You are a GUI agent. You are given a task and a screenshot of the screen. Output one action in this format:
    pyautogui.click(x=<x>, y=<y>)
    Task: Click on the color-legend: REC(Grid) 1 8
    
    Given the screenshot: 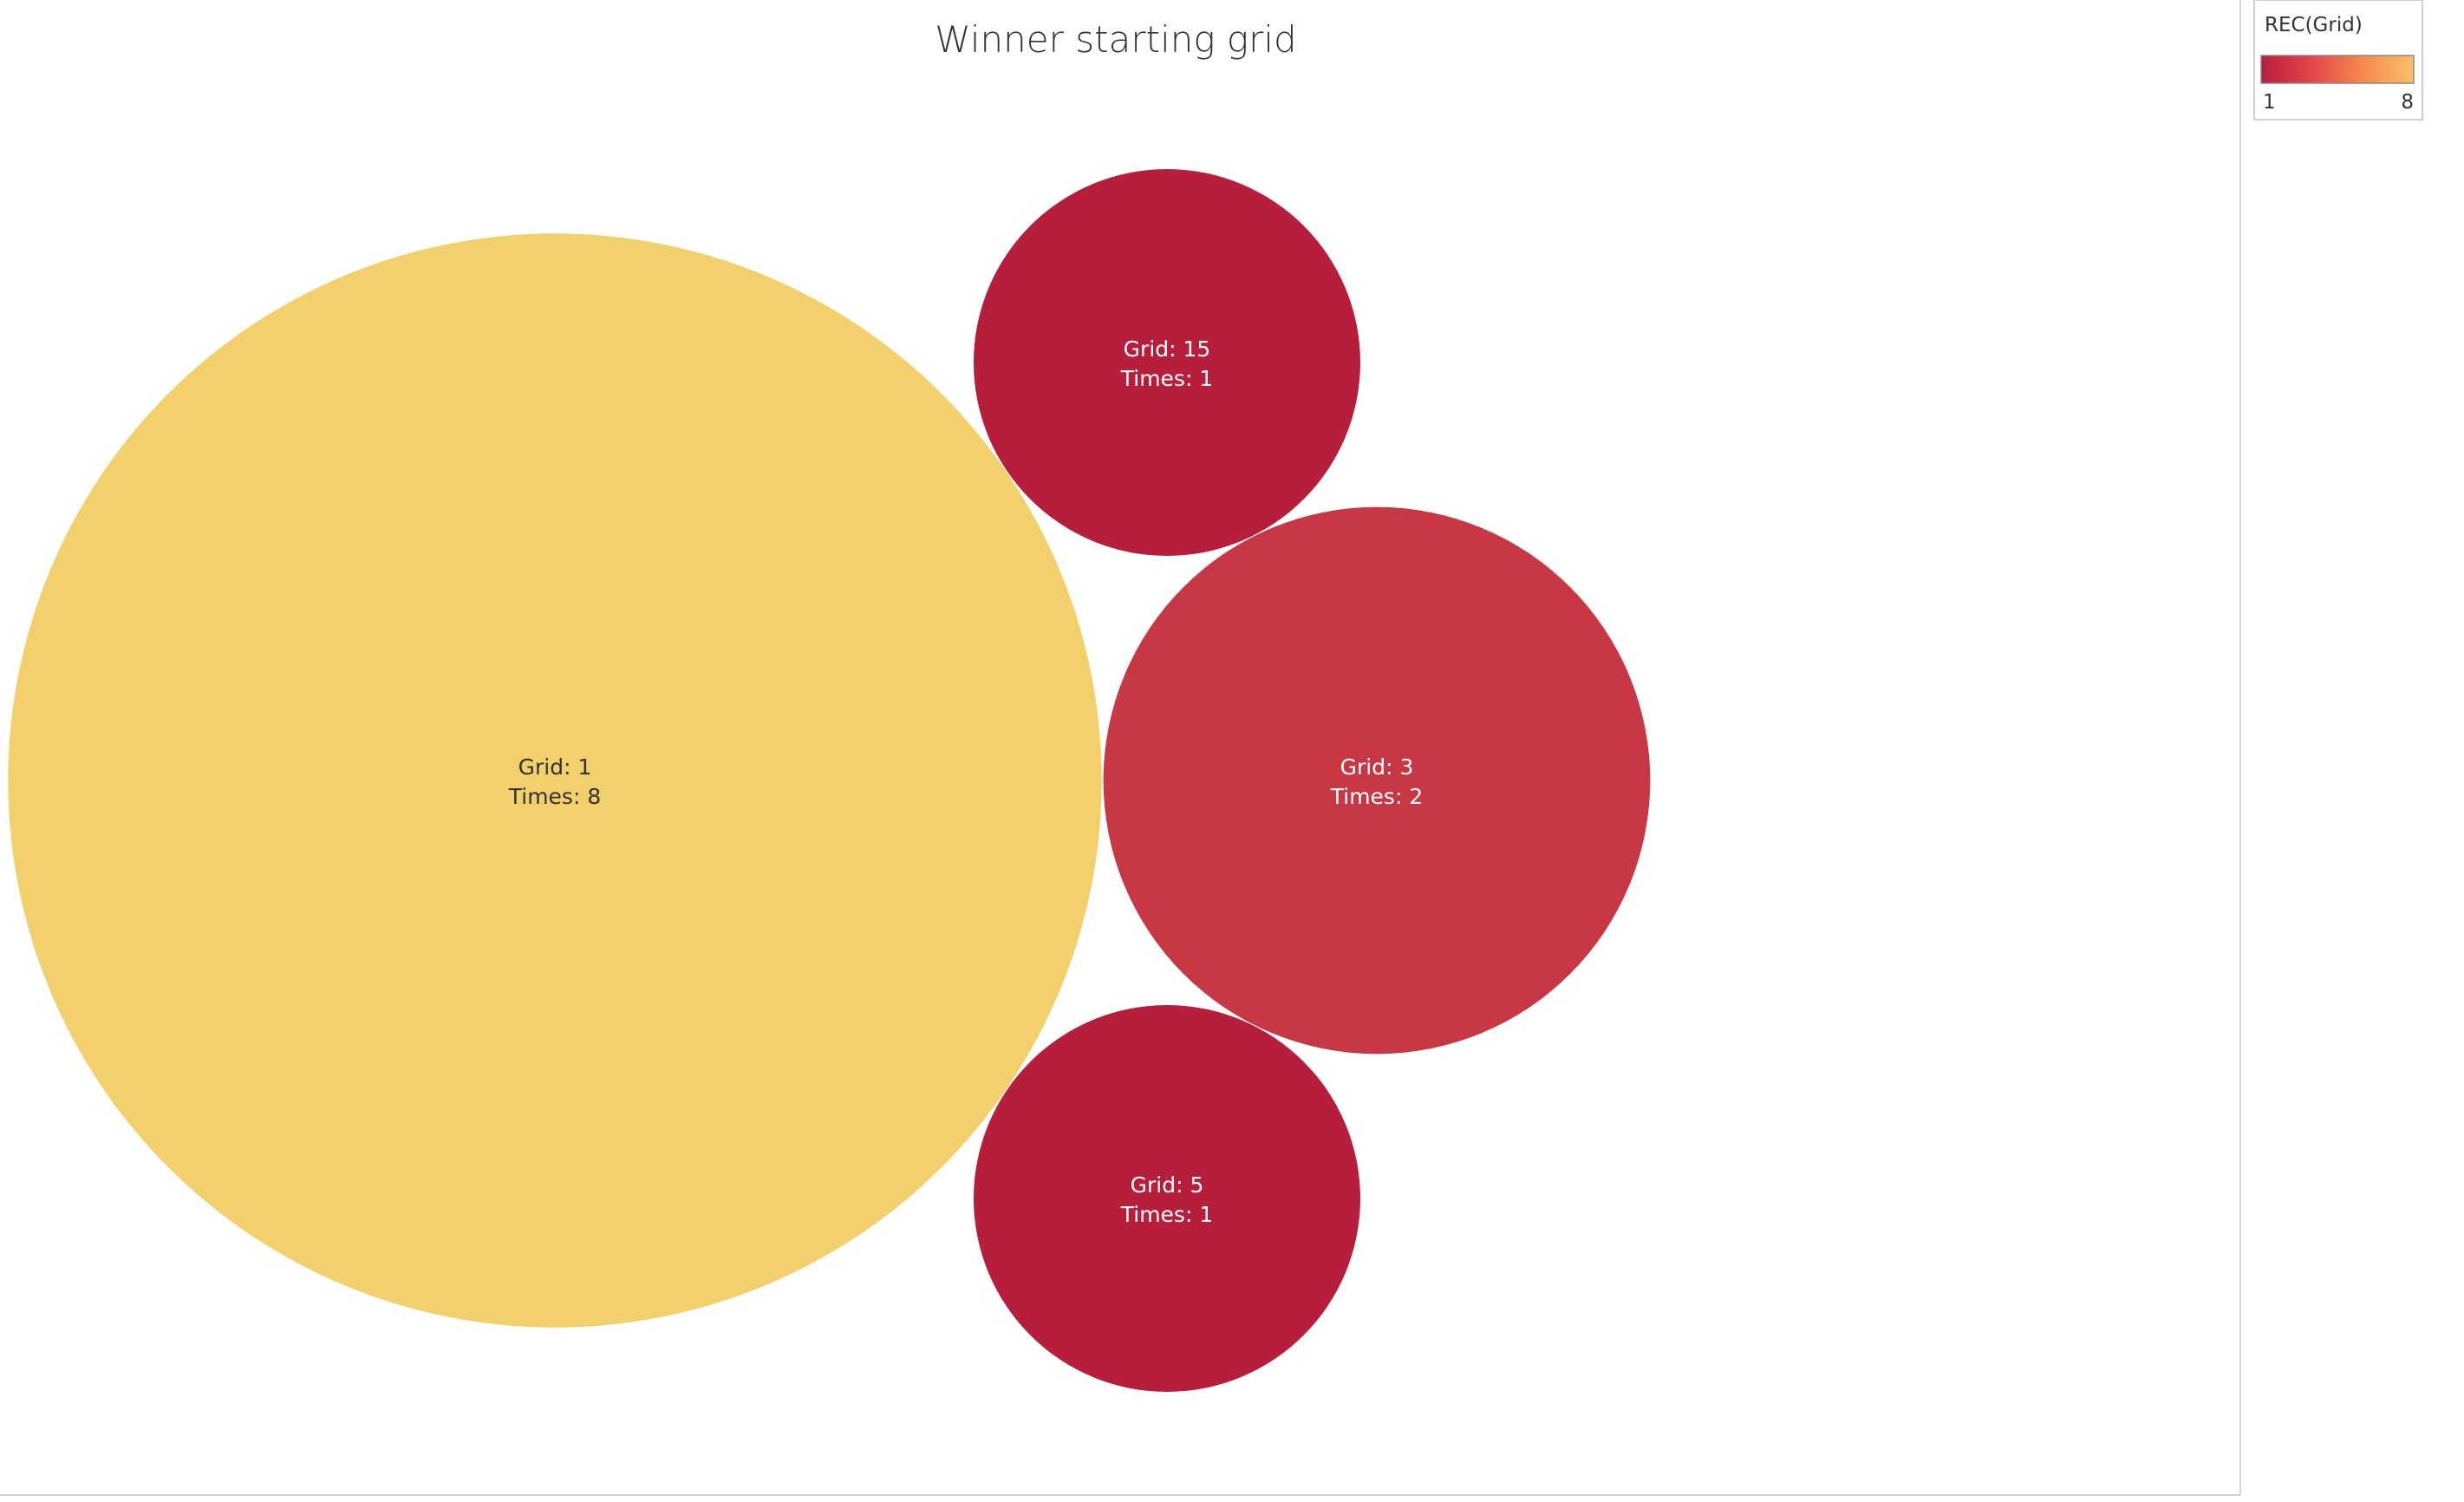 What is the action you would take?
    pyautogui.click(x=2338, y=60)
    